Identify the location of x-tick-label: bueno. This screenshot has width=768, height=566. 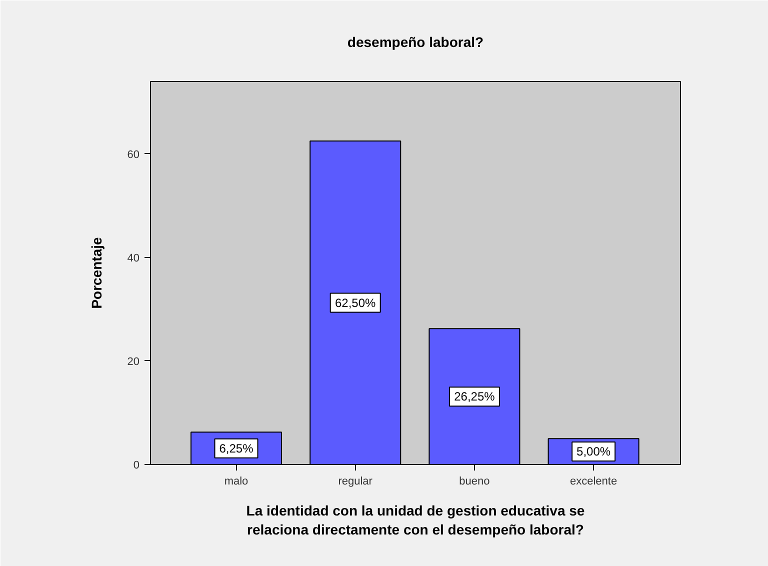
(474, 482).